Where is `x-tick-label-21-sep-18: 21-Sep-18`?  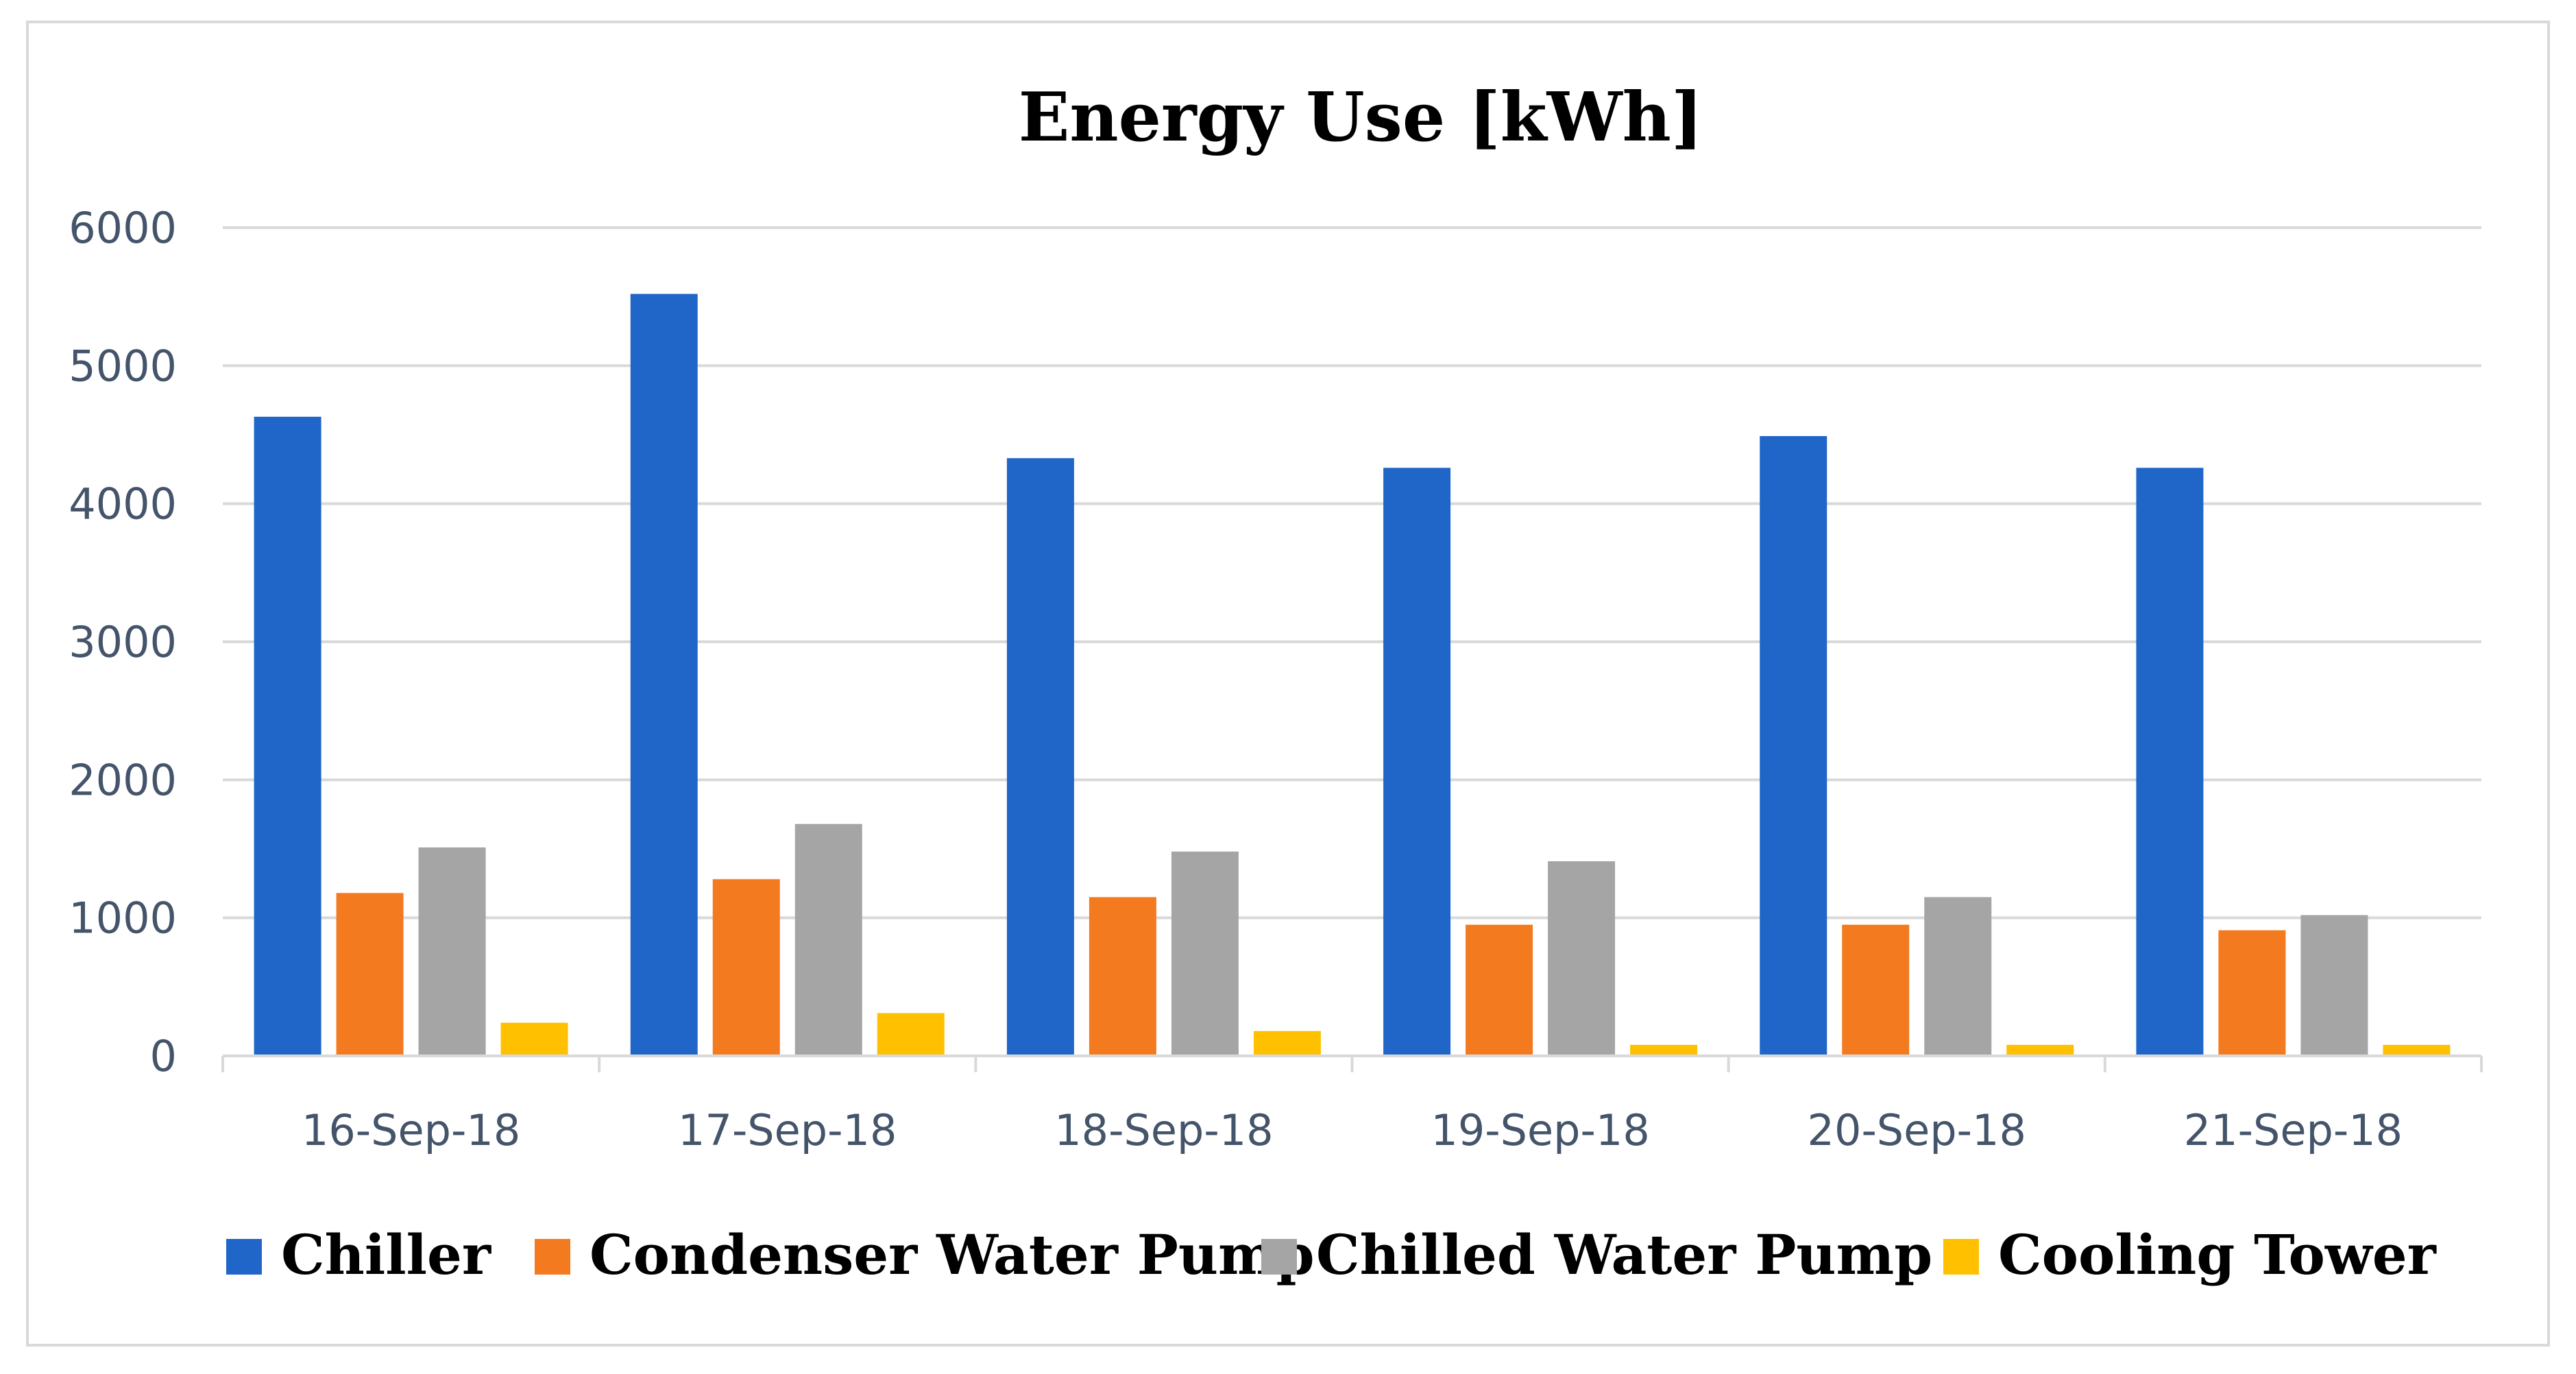 x-tick-label-21-sep-18: 21-Sep-18 is located at coordinates (2293, 1130).